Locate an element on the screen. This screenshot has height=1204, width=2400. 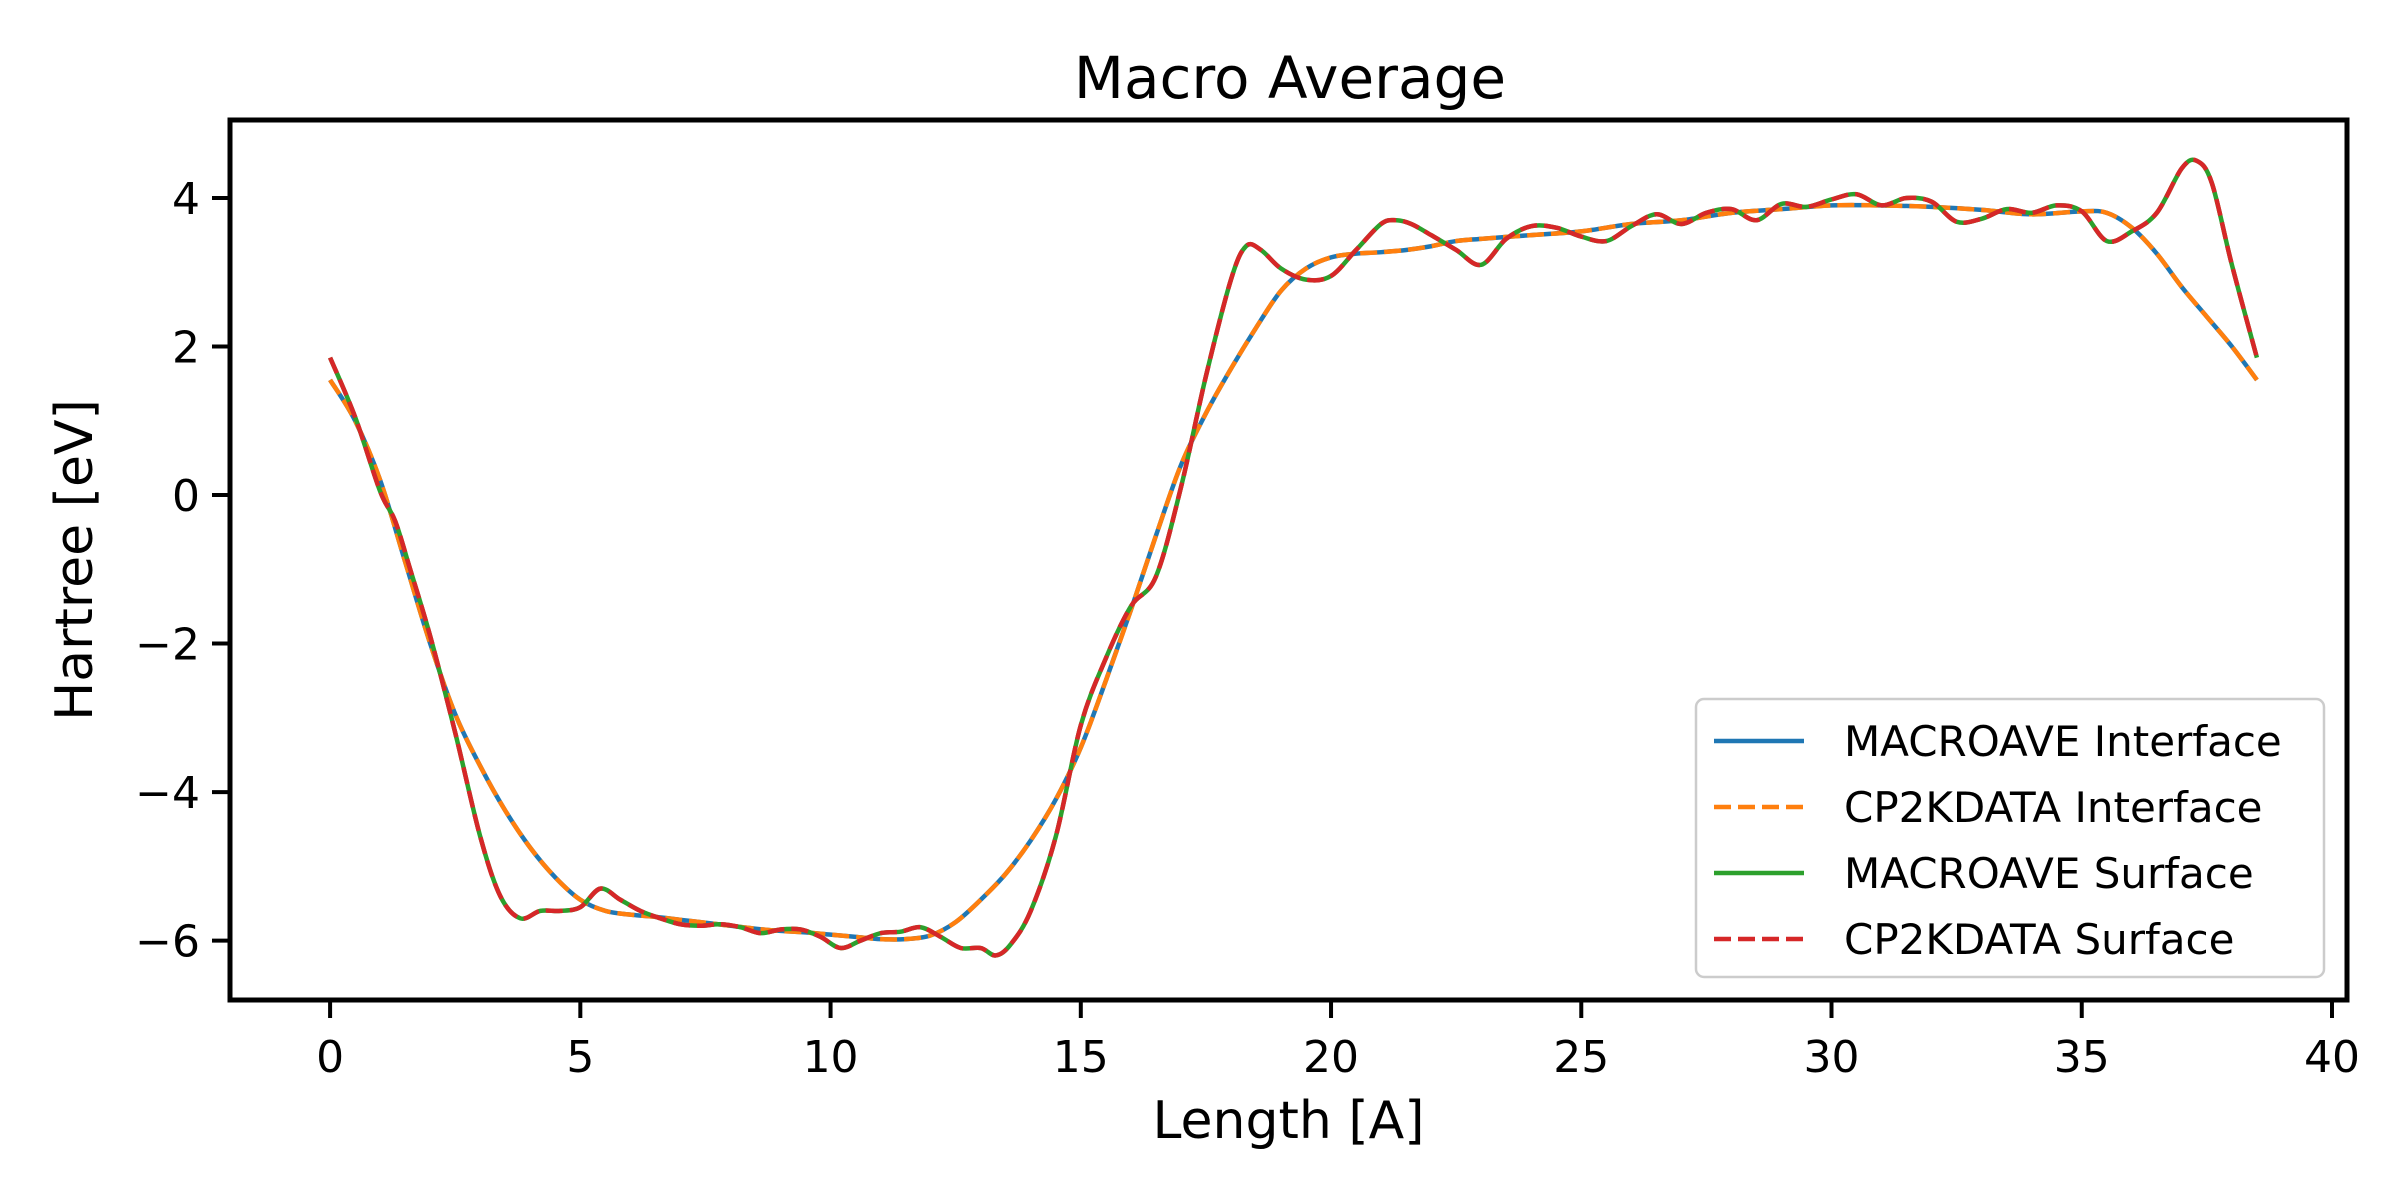
x-axis-label: Length [A] is located at coordinates (1288, 1121).